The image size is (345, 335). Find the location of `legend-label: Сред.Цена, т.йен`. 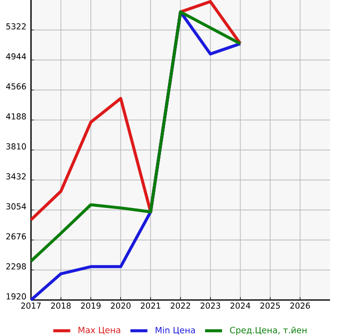

legend-label: Сред.Цена, т.йен is located at coordinates (268, 330).